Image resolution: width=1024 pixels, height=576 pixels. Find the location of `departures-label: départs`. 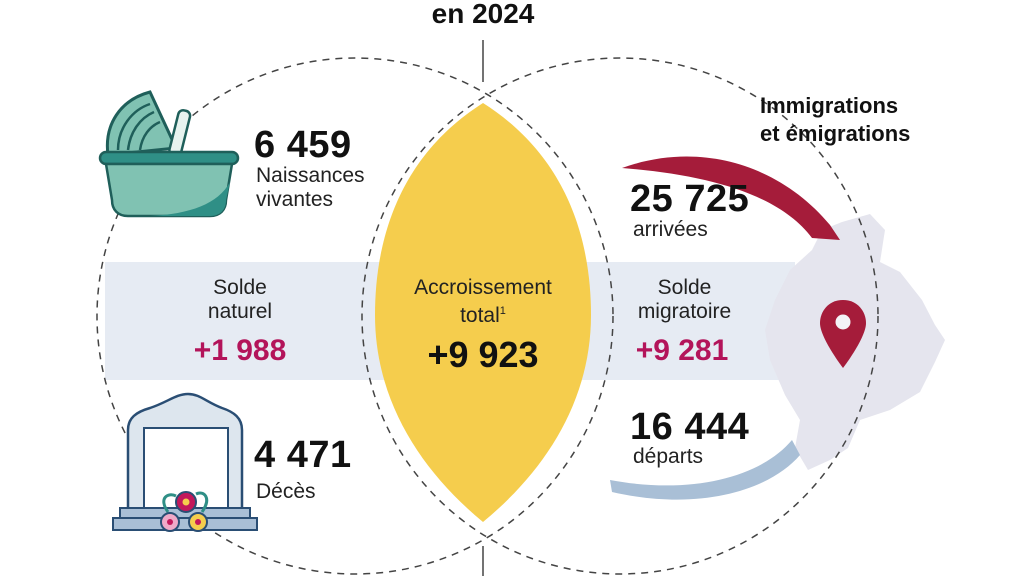

departures-label: départs is located at coordinates (668, 456).